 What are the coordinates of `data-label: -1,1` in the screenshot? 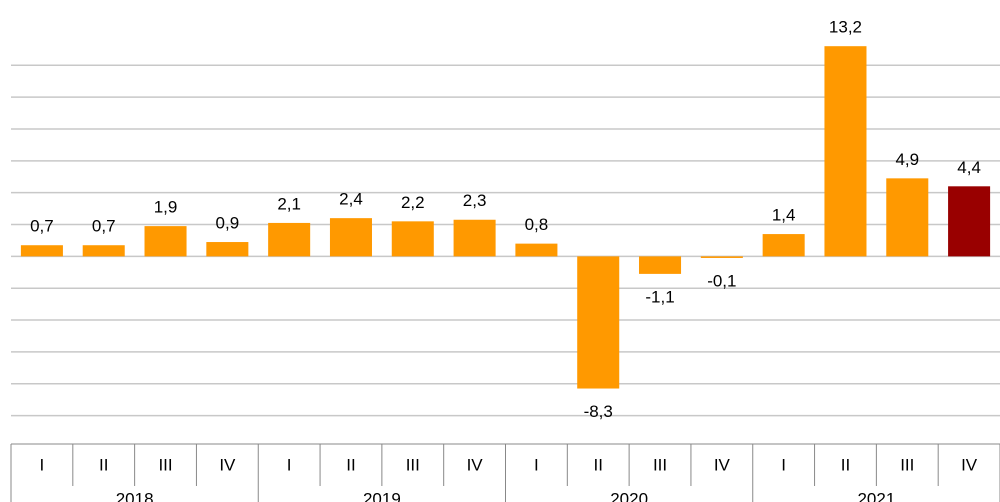 It's located at (659, 296).